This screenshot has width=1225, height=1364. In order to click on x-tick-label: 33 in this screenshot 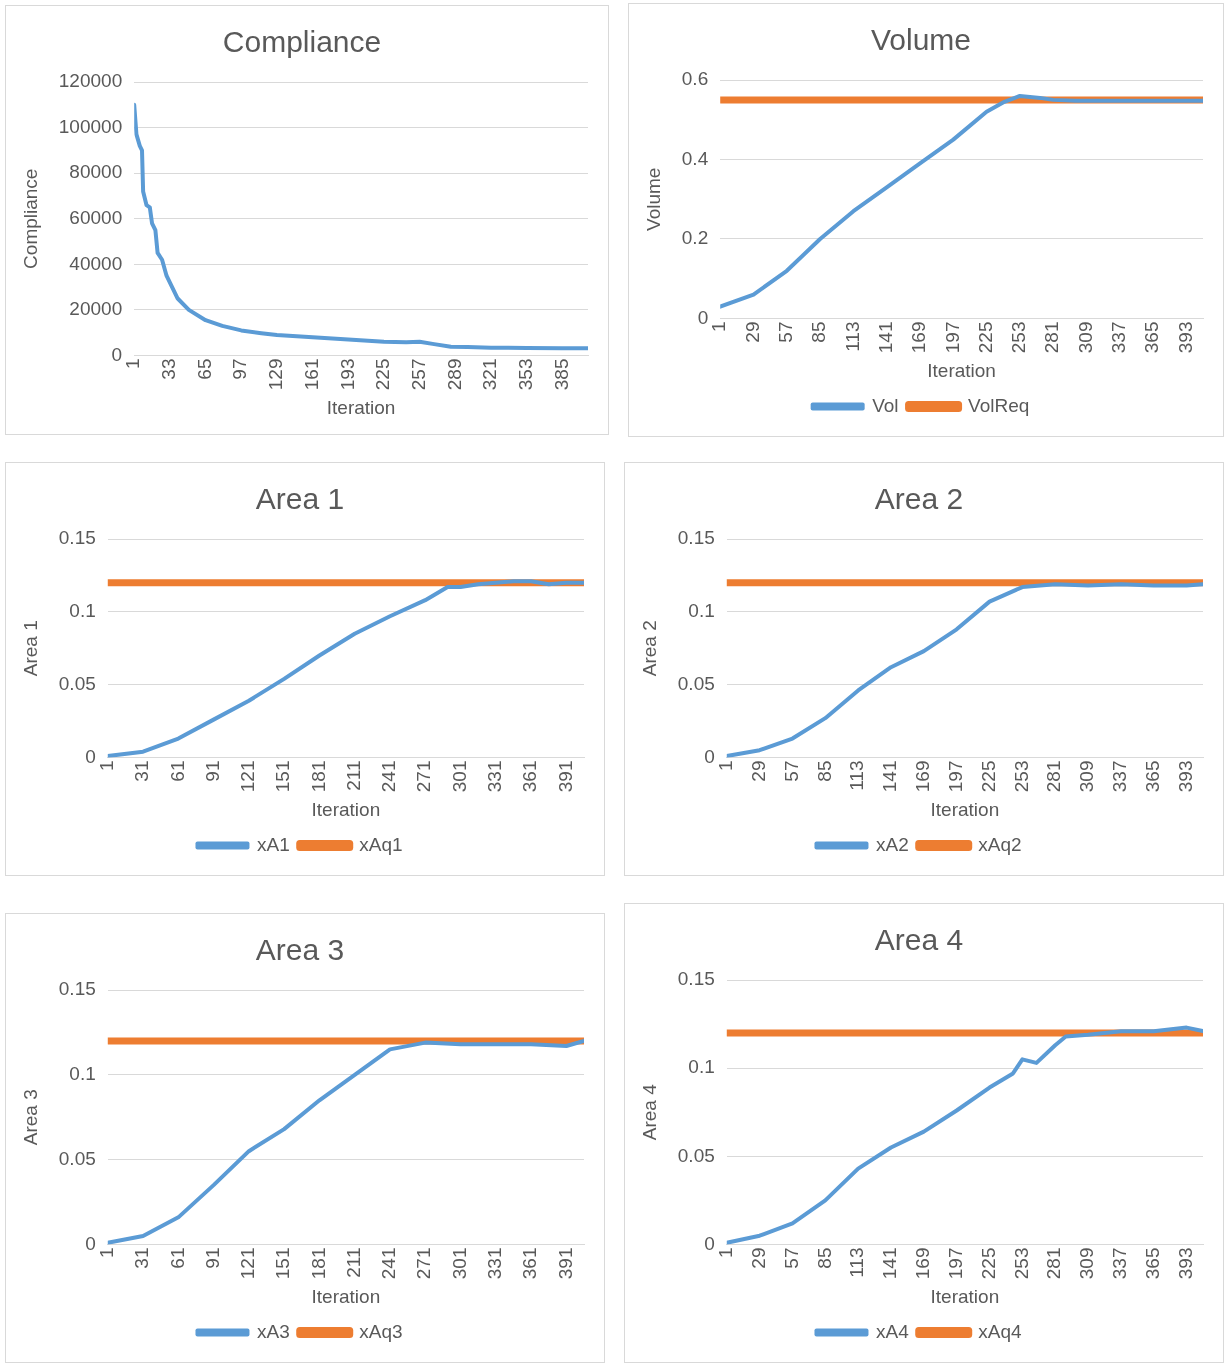, I will do `click(169, 369)`.